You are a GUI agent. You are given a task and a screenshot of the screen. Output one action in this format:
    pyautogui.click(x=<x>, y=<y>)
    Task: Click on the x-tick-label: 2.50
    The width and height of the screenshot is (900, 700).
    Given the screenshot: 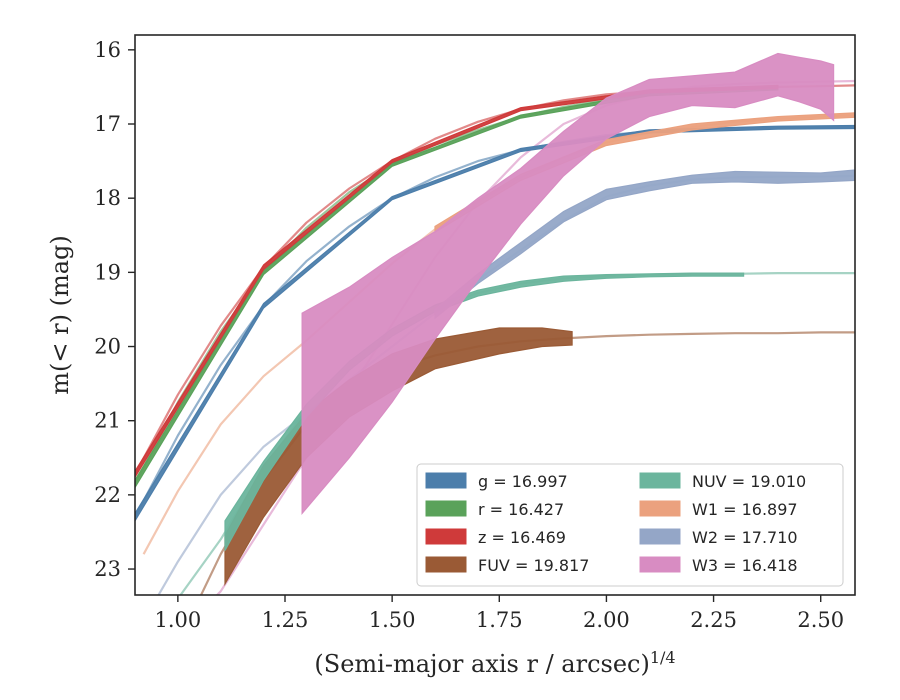 What is the action you would take?
    pyautogui.click(x=820, y=620)
    